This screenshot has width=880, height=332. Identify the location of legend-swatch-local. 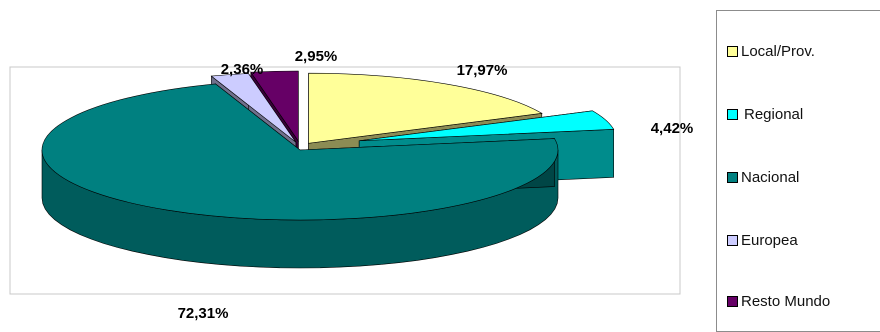
(732, 51).